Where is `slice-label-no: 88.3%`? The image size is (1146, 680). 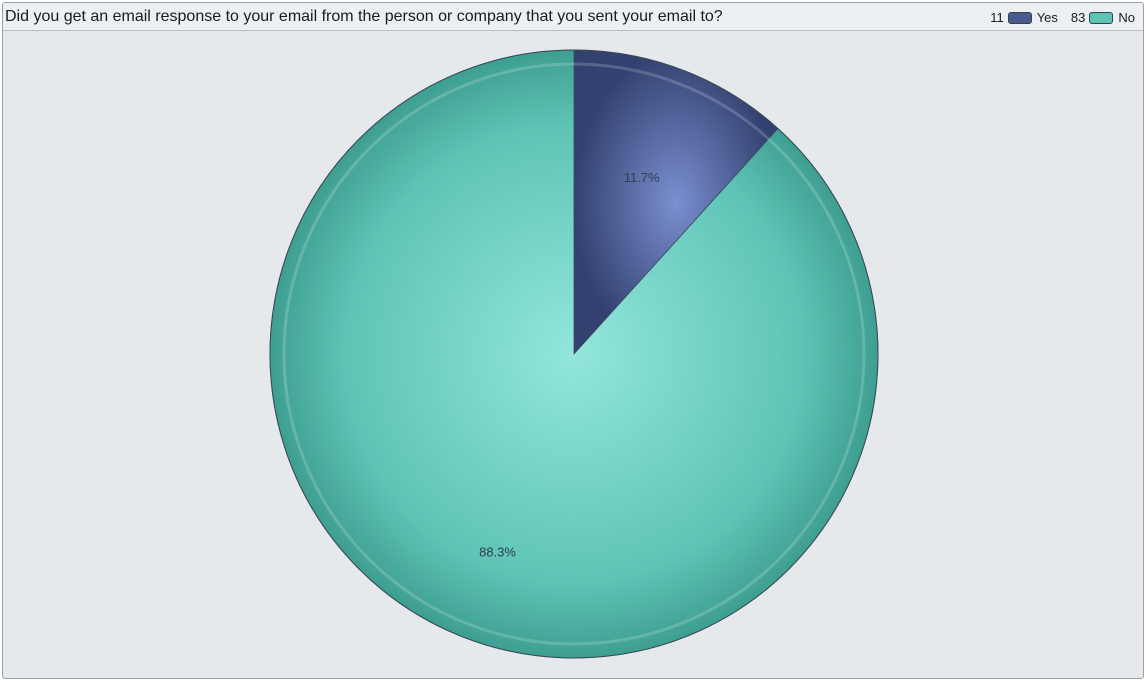 slice-label-no: 88.3% is located at coordinates (497, 552).